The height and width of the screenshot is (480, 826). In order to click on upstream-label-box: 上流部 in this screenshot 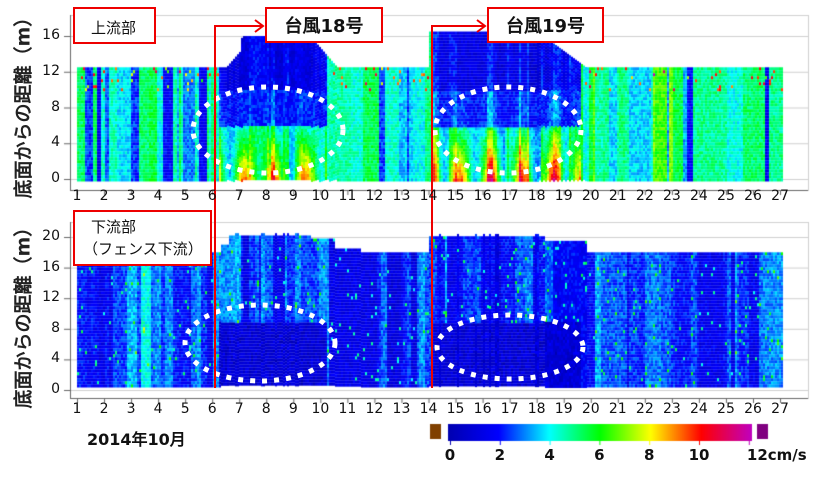, I will do `click(114, 25)`.